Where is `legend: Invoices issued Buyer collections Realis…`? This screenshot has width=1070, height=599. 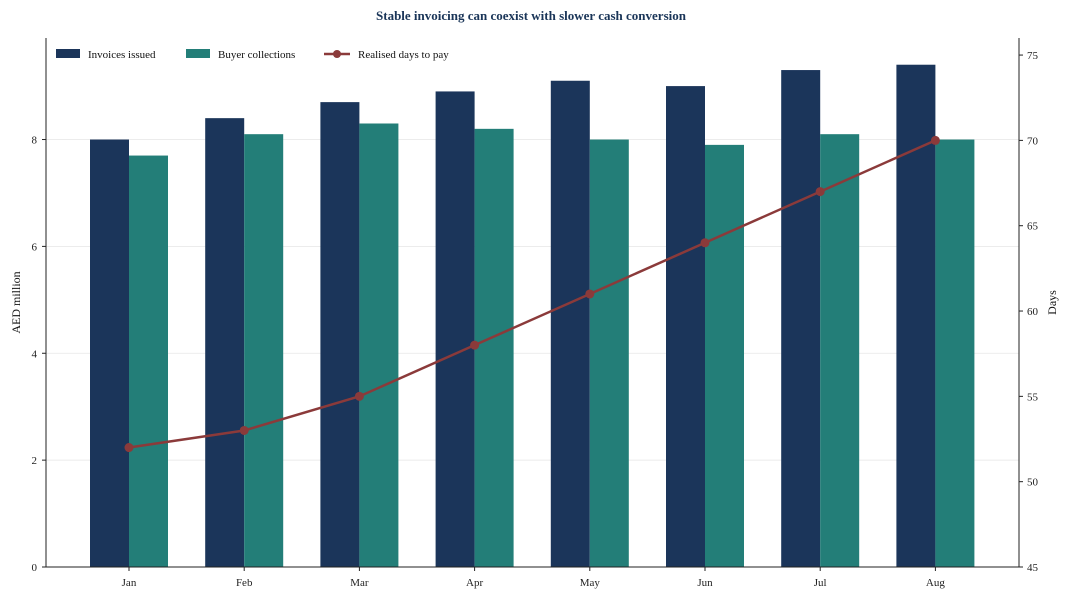 legend: Invoices issued Buyer collections Realis… is located at coordinates (252, 55).